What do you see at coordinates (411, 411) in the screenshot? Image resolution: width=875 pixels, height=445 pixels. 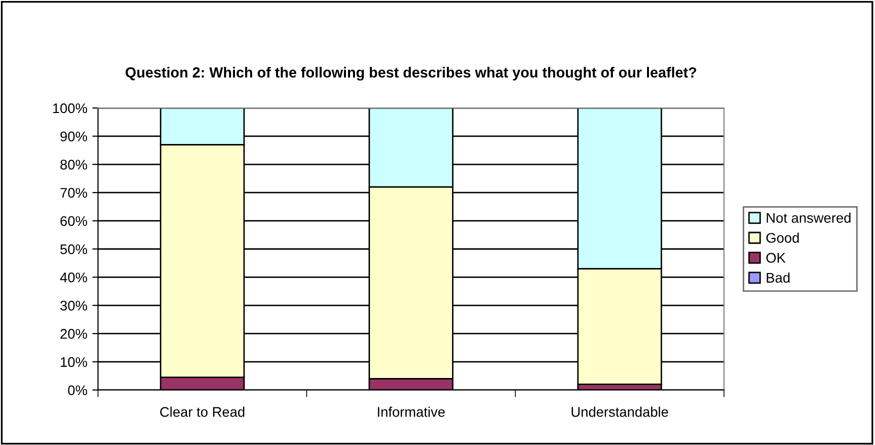 I see `x-tick-label: Informative` at bounding box center [411, 411].